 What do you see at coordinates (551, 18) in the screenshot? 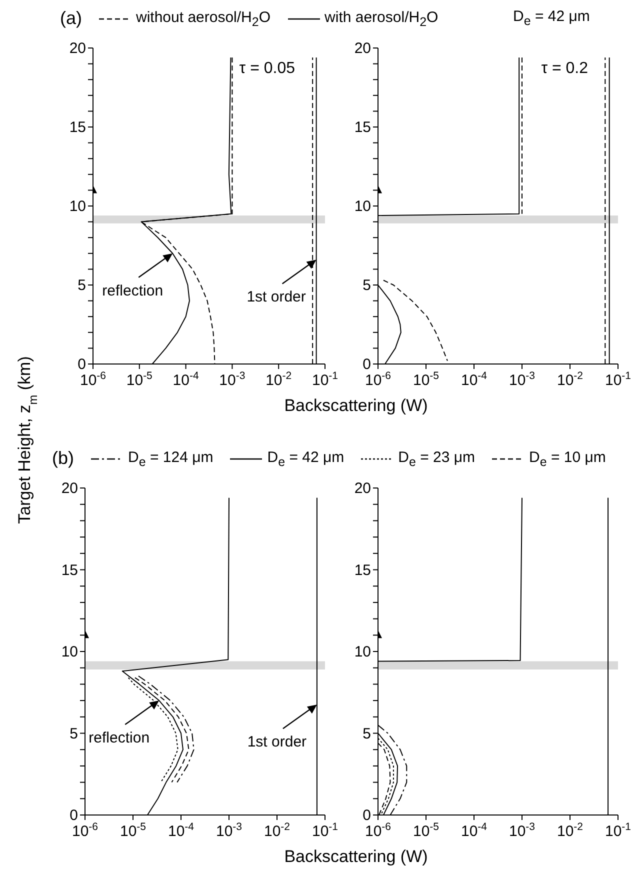
I see `chart-title: D$_{e}$ = 42 μm` at bounding box center [551, 18].